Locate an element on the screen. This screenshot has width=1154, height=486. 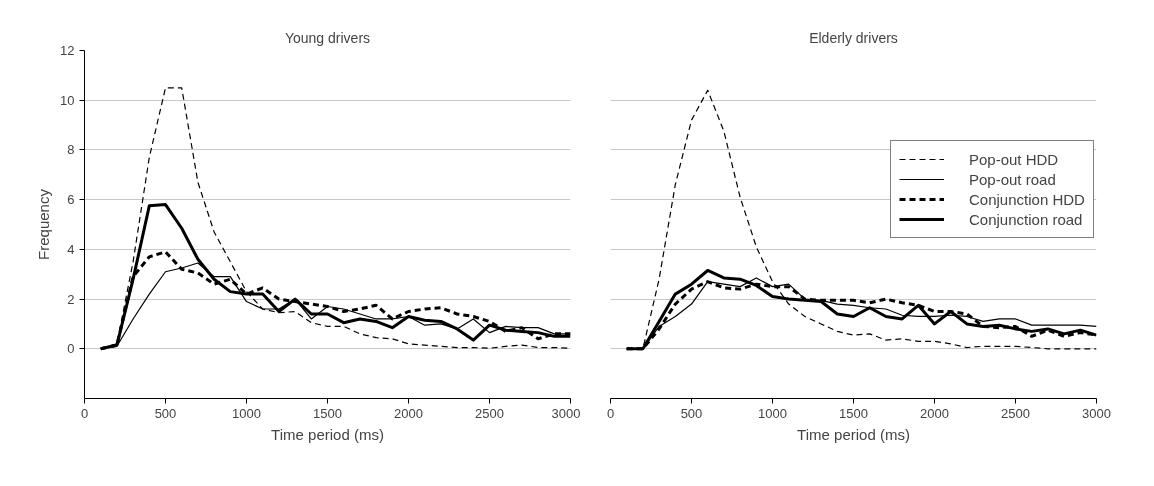
legend-label: Pop-out road is located at coordinates (1012, 179).